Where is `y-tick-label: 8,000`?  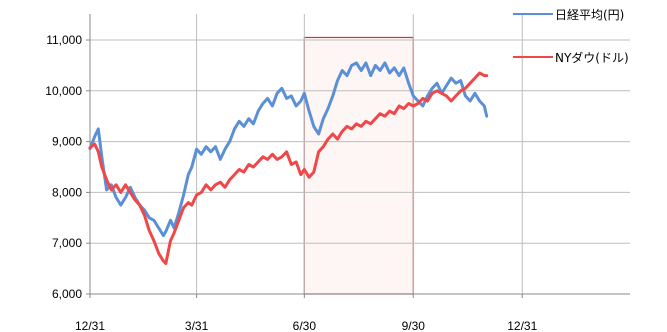
y-tick-label: 8,000 is located at coordinates (67, 192).